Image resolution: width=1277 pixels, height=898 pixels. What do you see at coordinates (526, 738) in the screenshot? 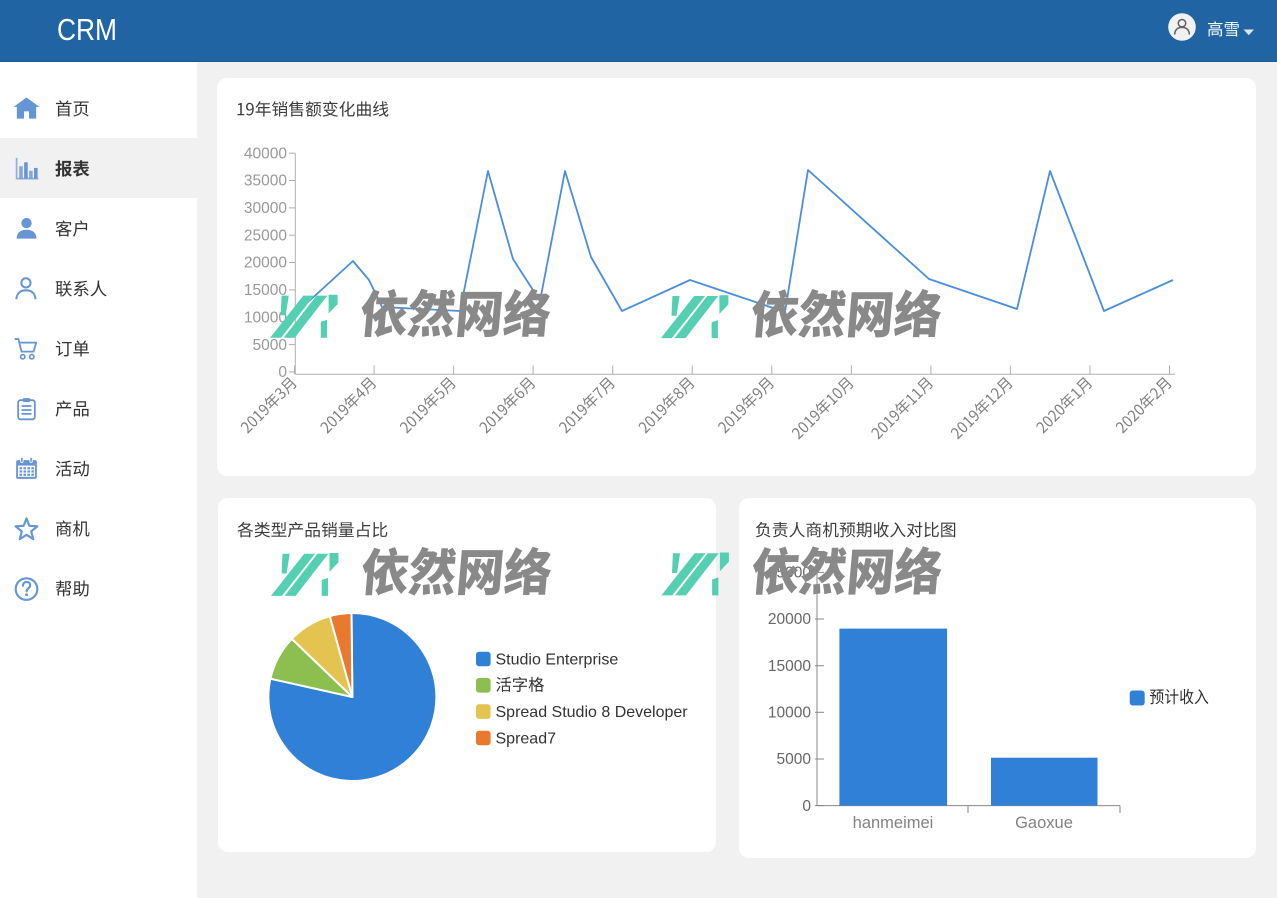
I see `svg-text: Spread7` at bounding box center [526, 738].